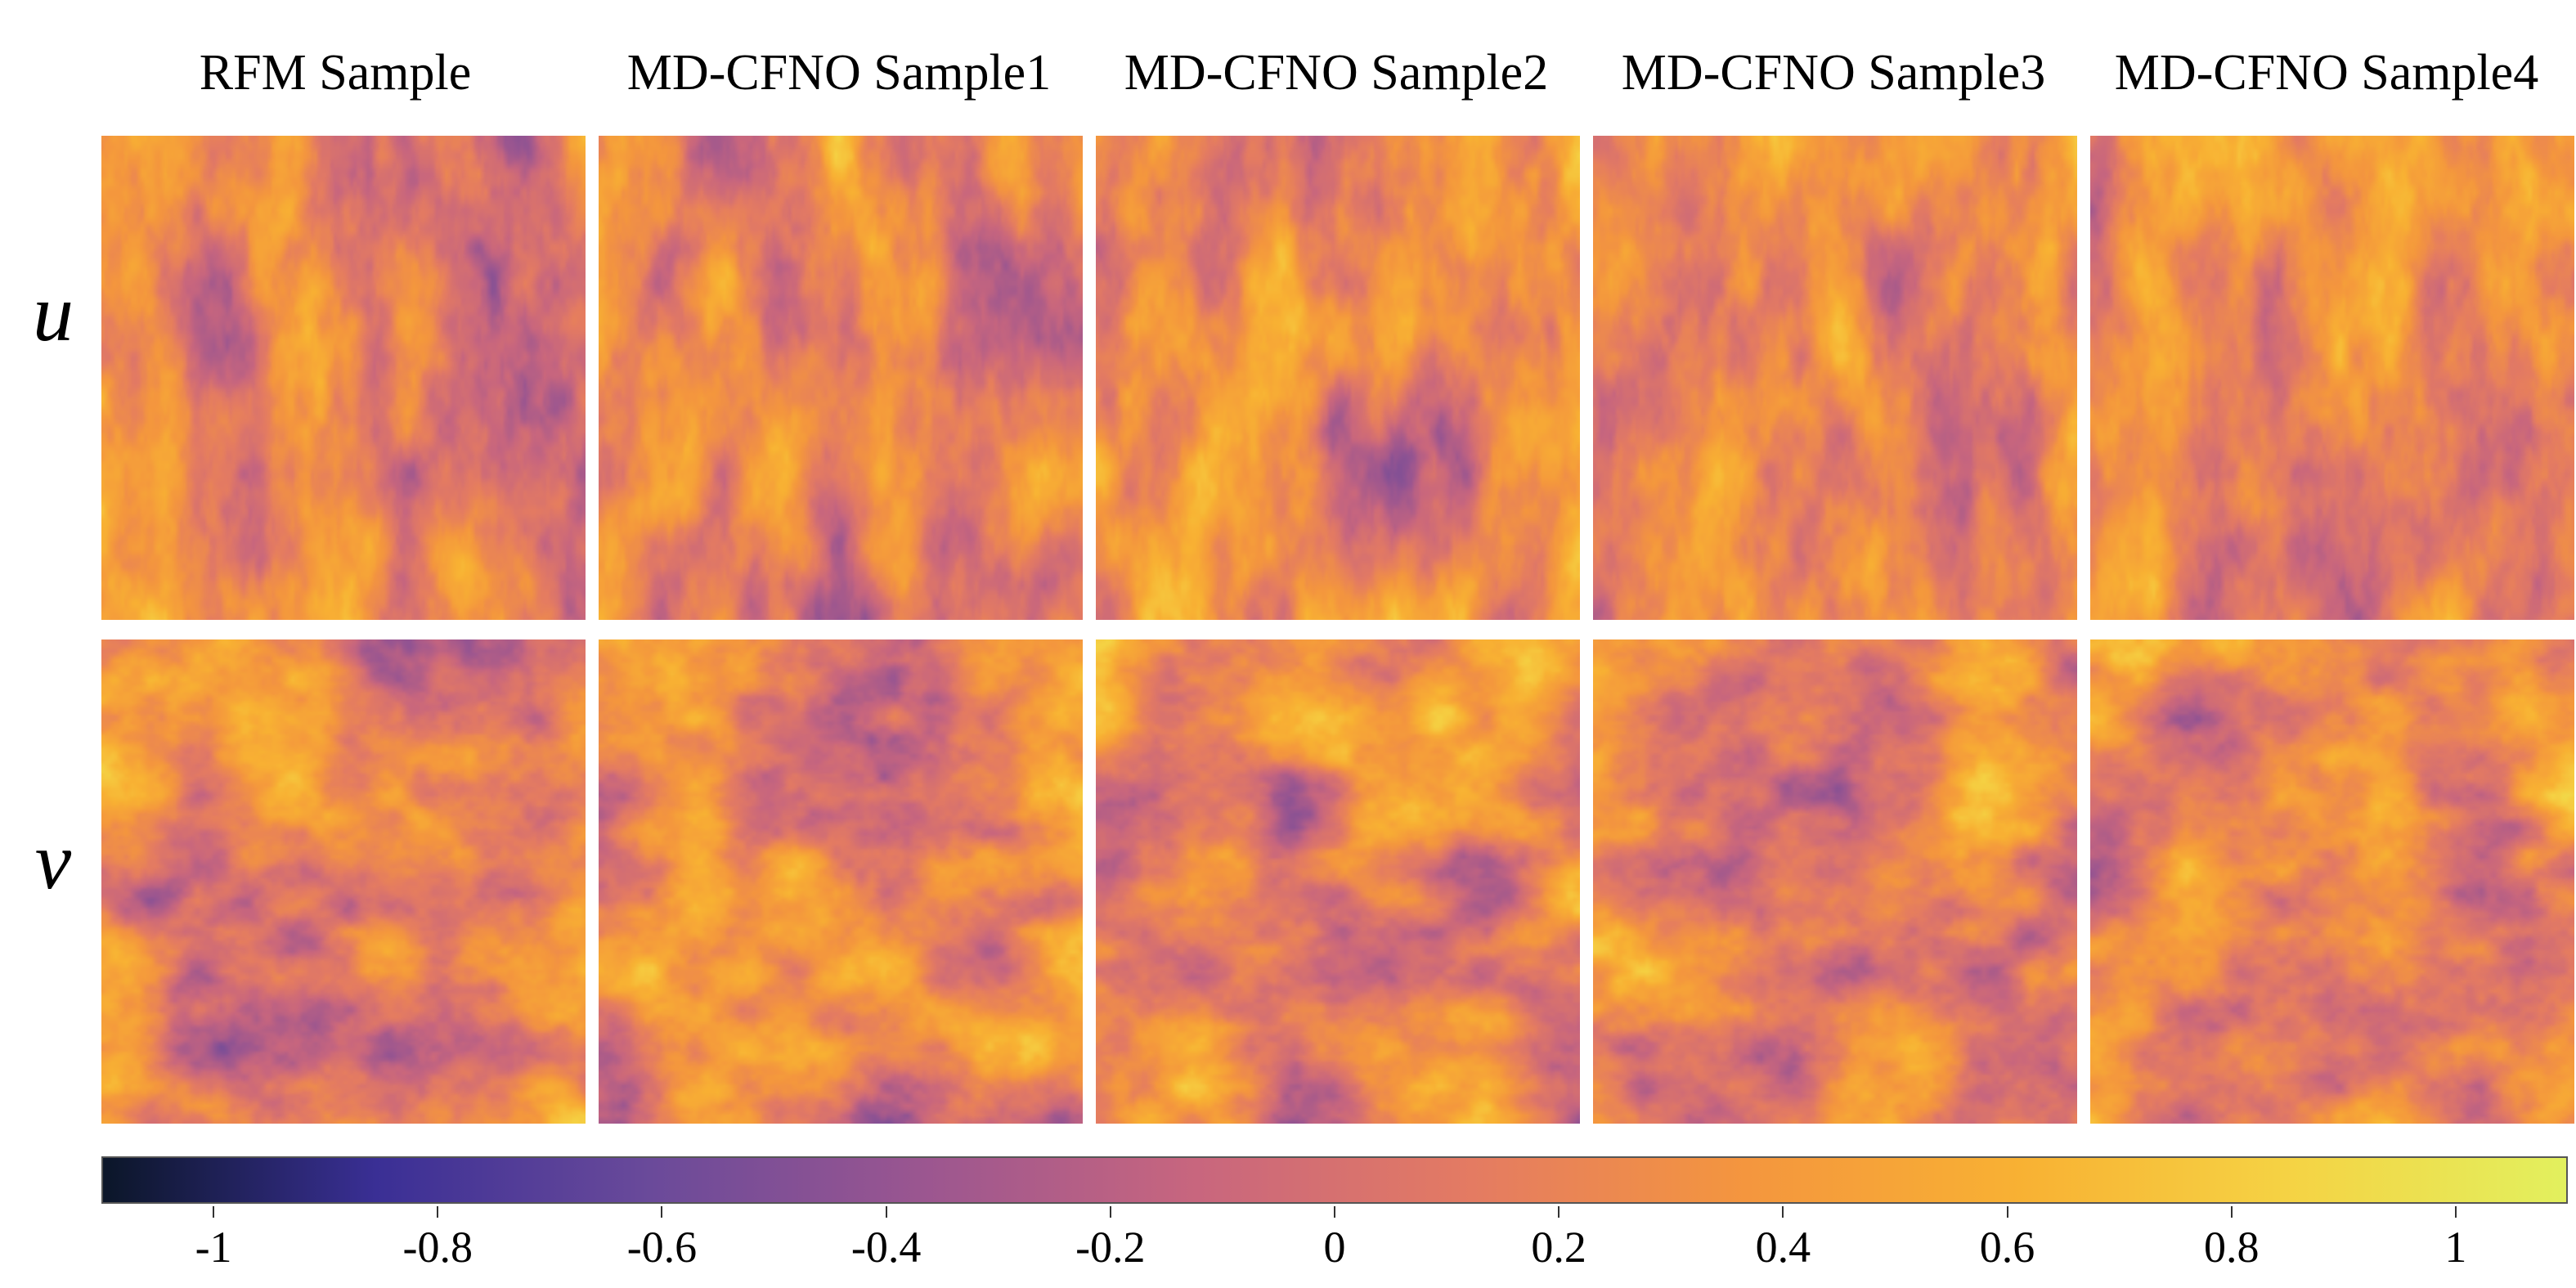 The width and height of the screenshot is (2576, 1288). Describe the element at coordinates (886, 1247) in the screenshot. I see `colorbar-tick-label: -0.4` at that location.